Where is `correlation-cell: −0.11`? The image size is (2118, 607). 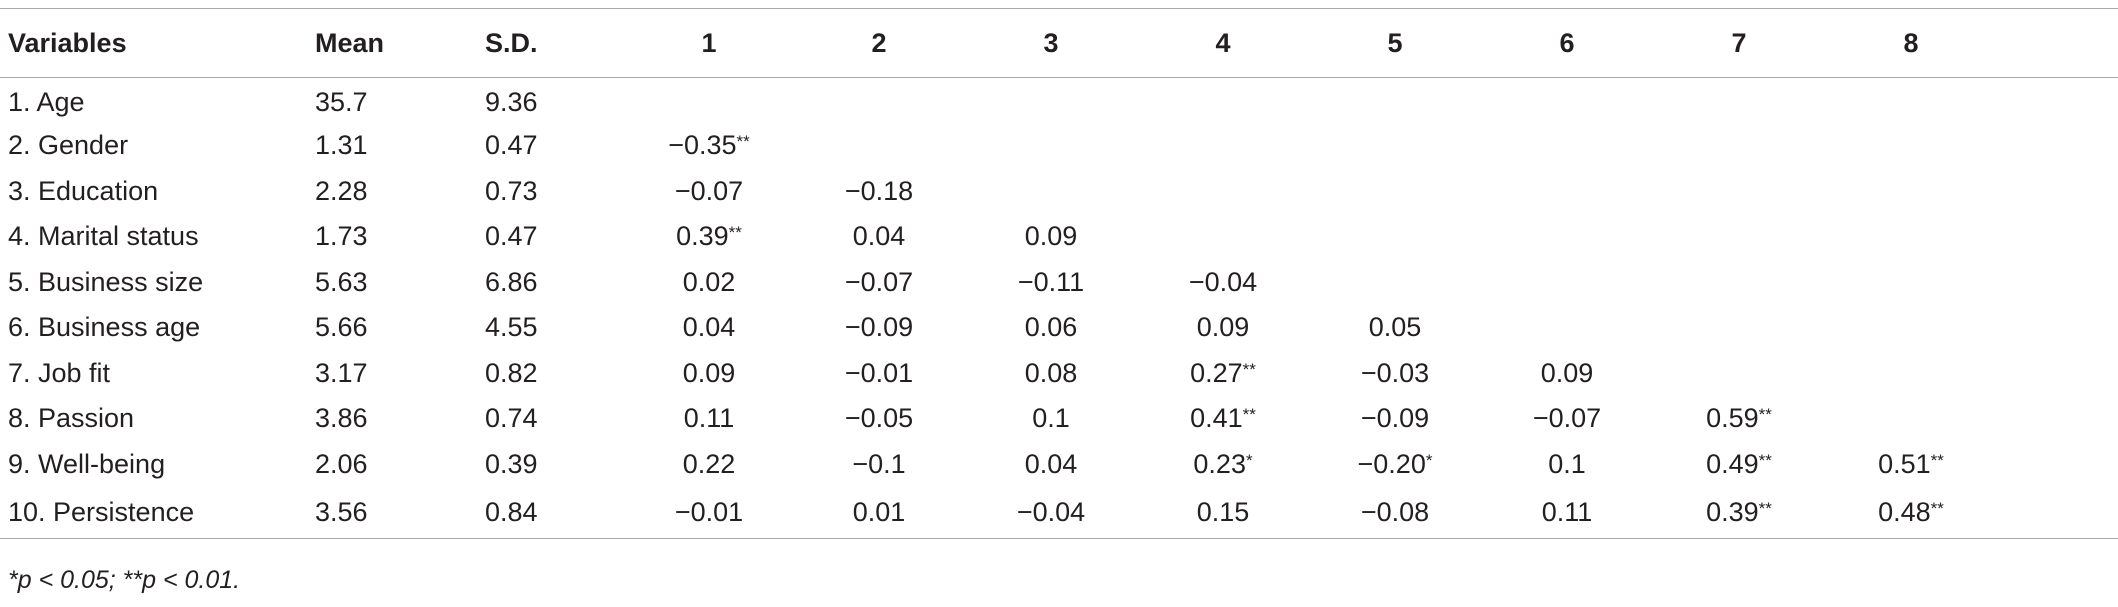
correlation-cell: −0.11 is located at coordinates (1051, 283).